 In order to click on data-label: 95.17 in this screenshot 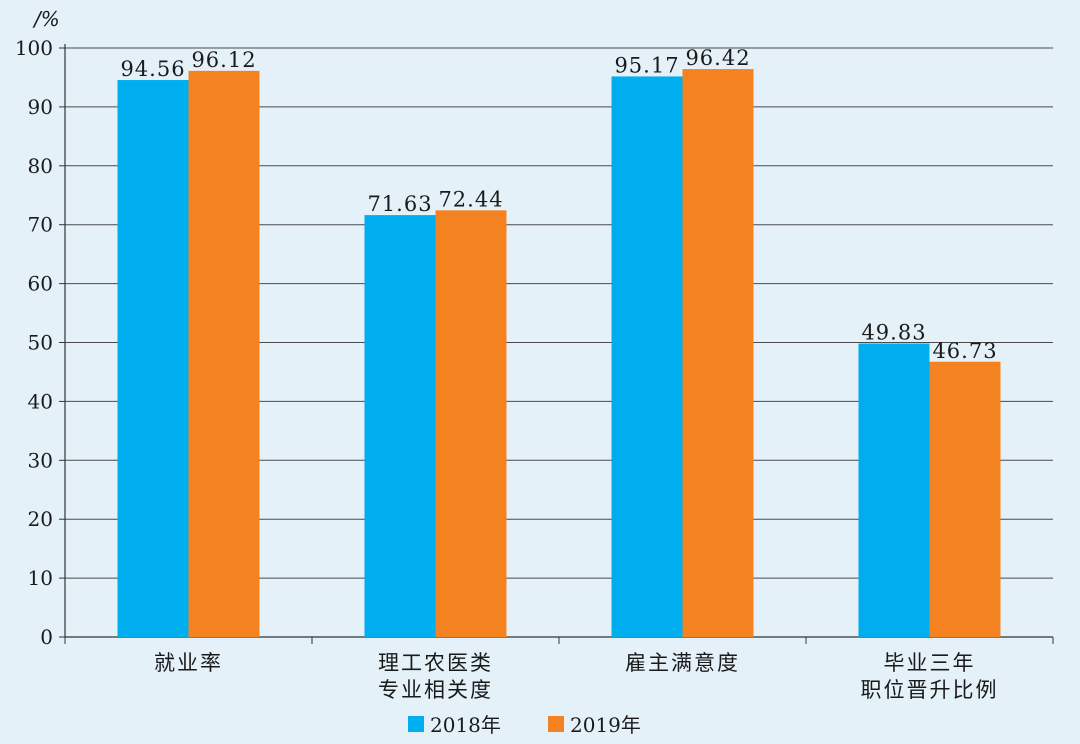, I will do `click(646, 65)`.